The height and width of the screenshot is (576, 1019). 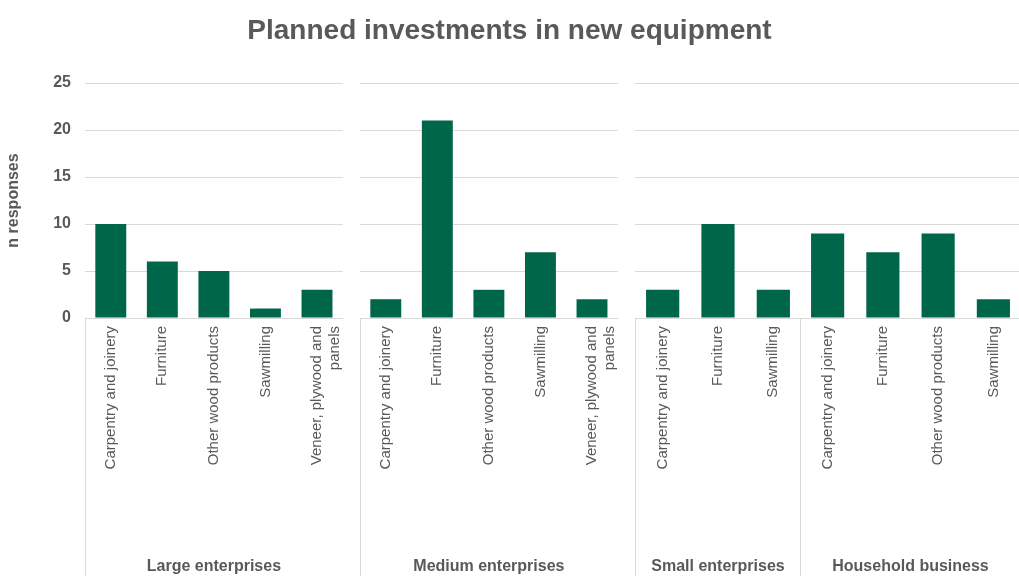 What do you see at coordinates (67, 317) in the screenshot?
I see `y-tick-label: 0` at bounding box center [67, 317].